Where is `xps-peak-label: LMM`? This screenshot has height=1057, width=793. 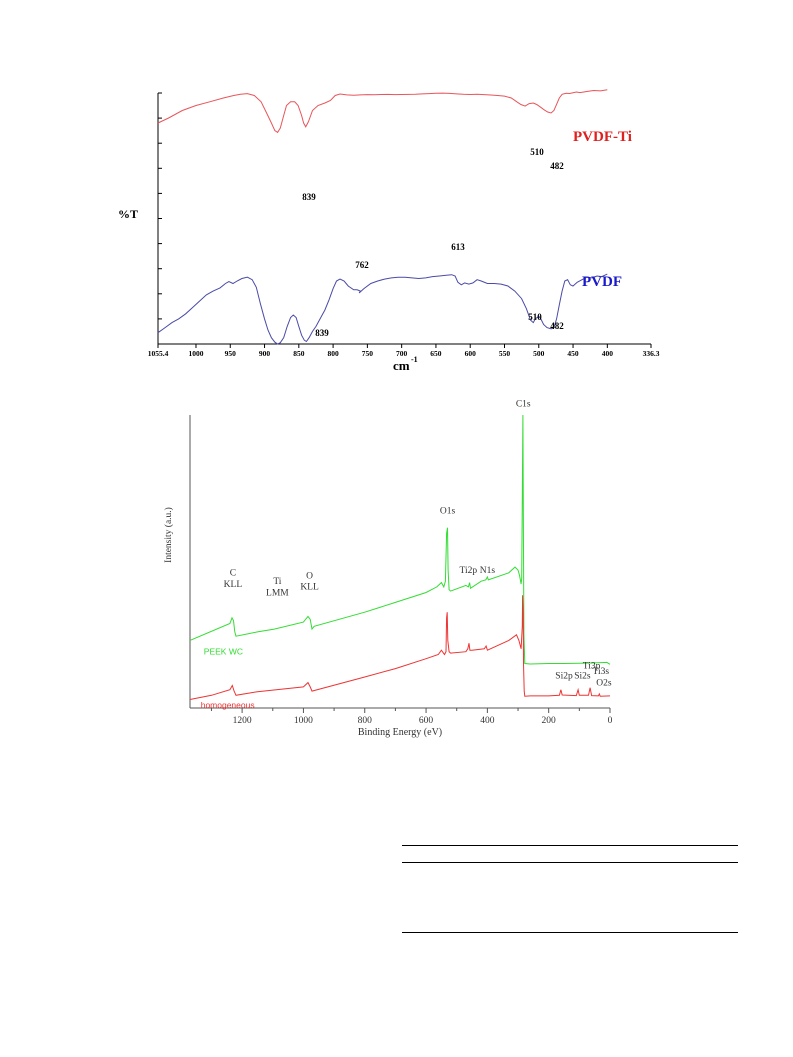
xps-peak-label: LMM is located at coordinates (277, 593).